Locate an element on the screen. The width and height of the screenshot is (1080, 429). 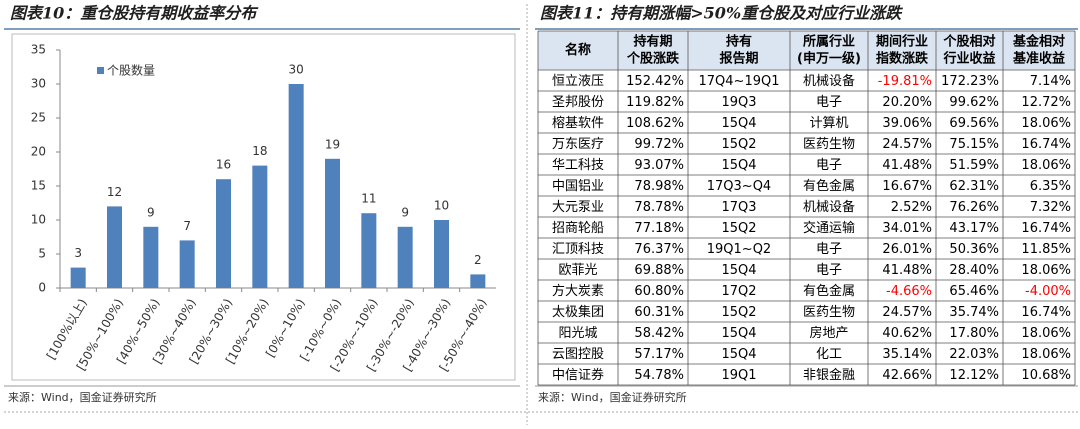
table-cell: 中国铝业 is located at coordinates (578, 186).